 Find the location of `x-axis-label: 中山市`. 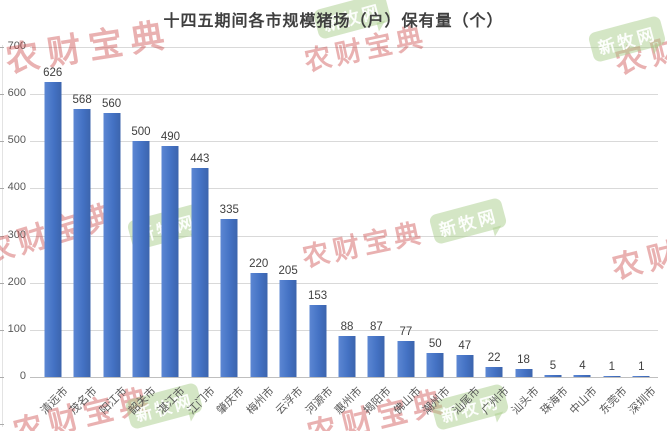

x-axis-label: 中山市 is located at coordinates (584, 401).